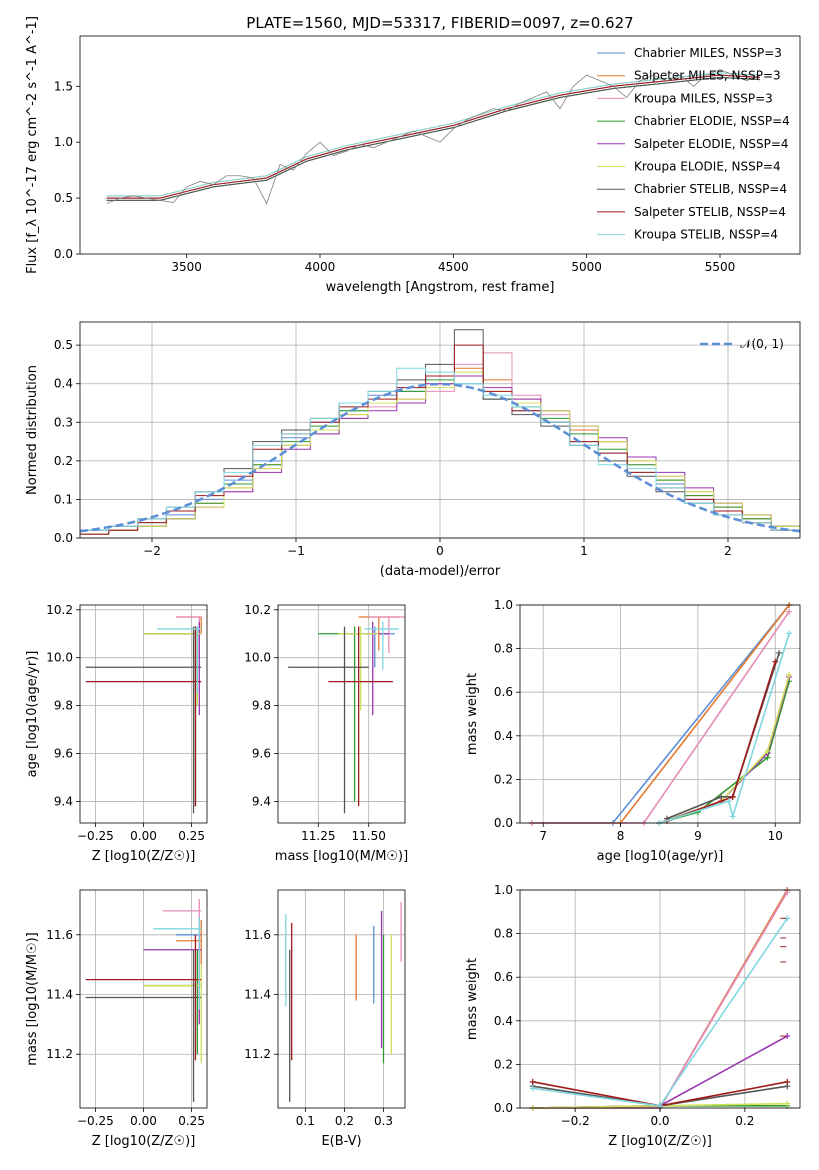 The image size is (819, 1170). I want to click on gaussian-curve, so click(440, 457).